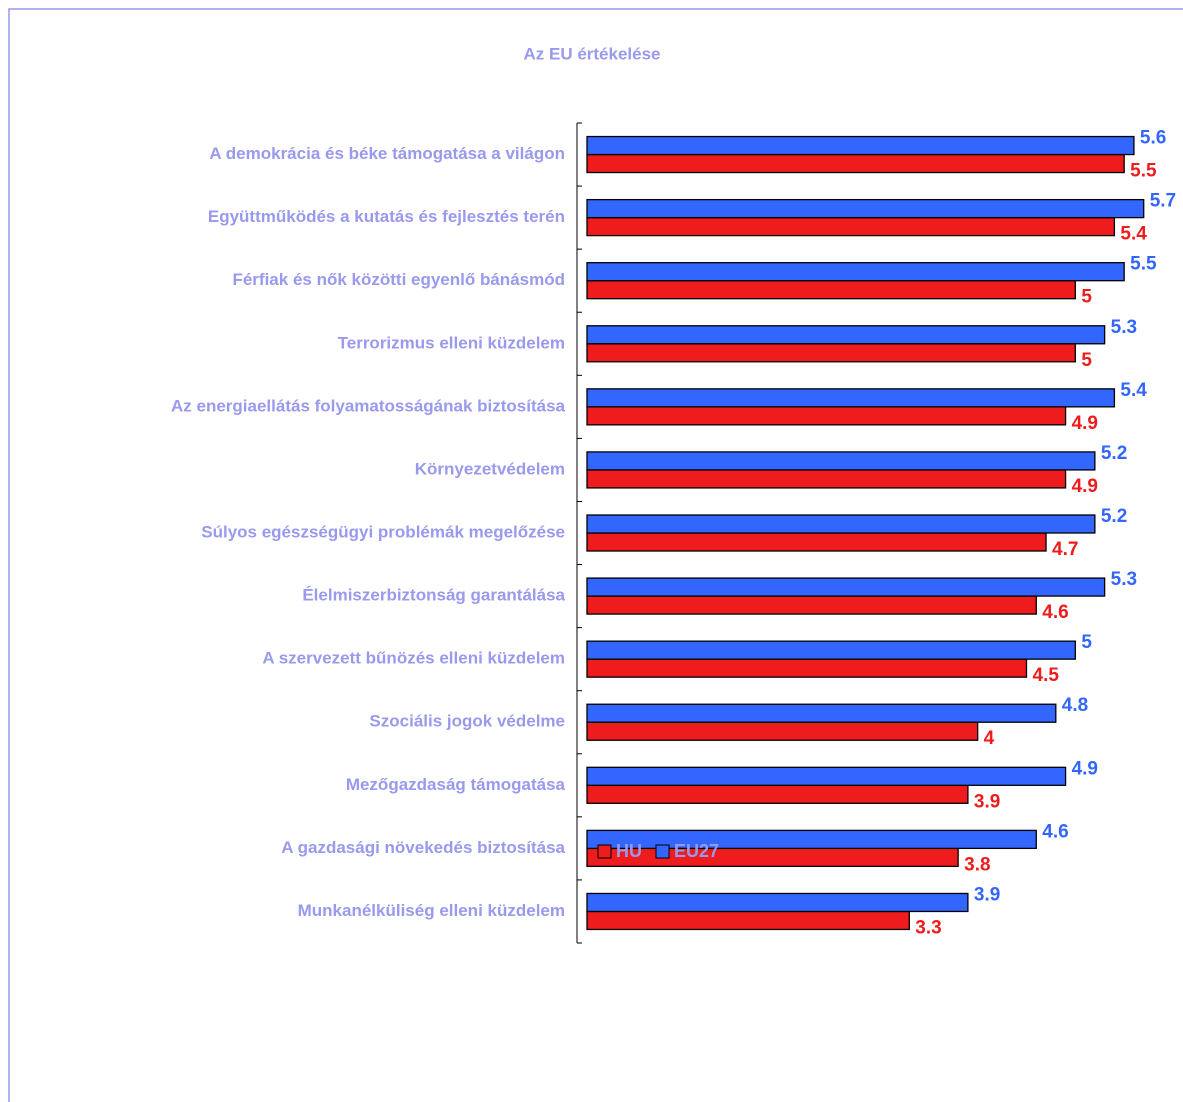 The image size is (1183, 1102). I want to click on y-tick-label: Környezetvédelem, so click(490, 468).